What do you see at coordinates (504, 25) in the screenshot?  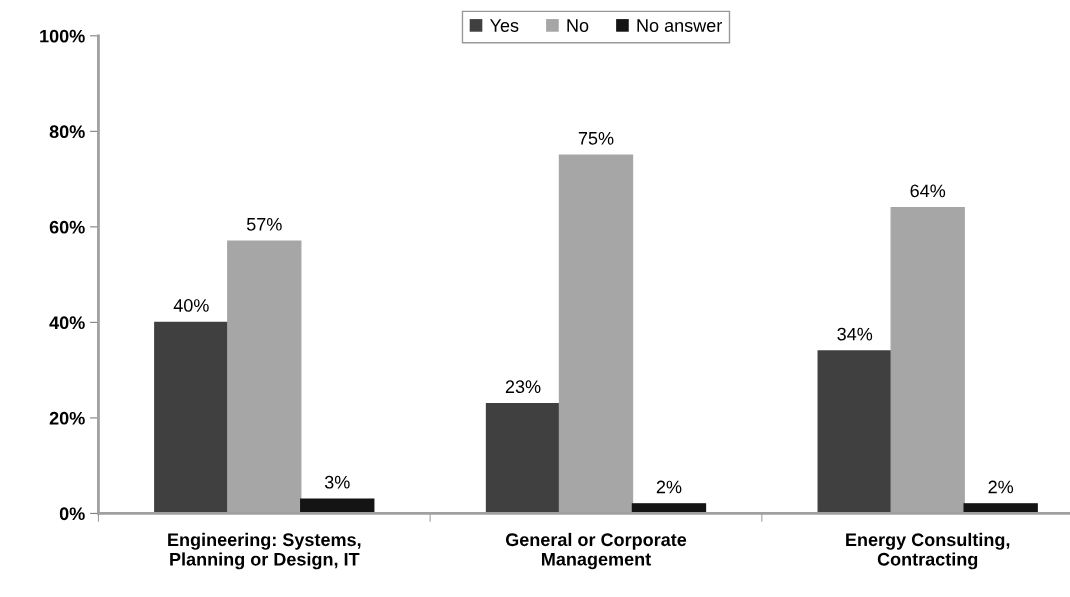 I see `legend-label: Yes` at bounding box center [504, 25].